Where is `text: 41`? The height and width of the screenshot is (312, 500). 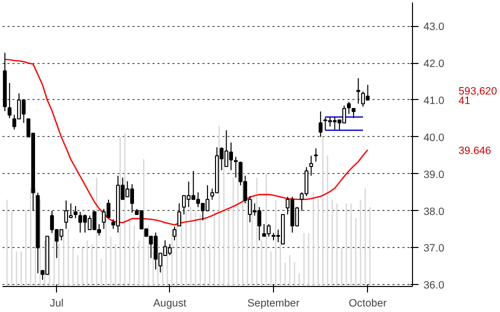
text: 41 is located at coordinates (464, 101).